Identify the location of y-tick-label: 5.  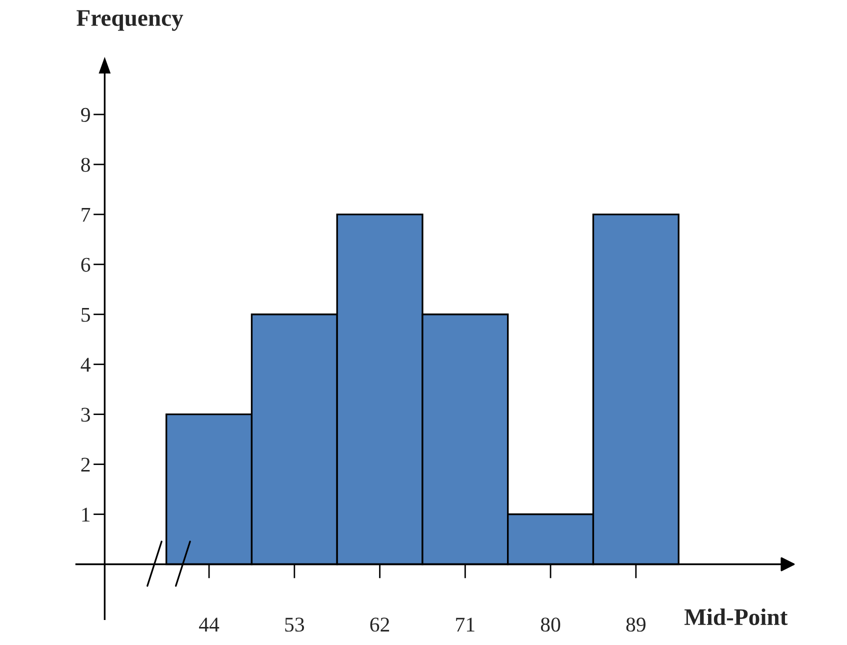
(86, 315).